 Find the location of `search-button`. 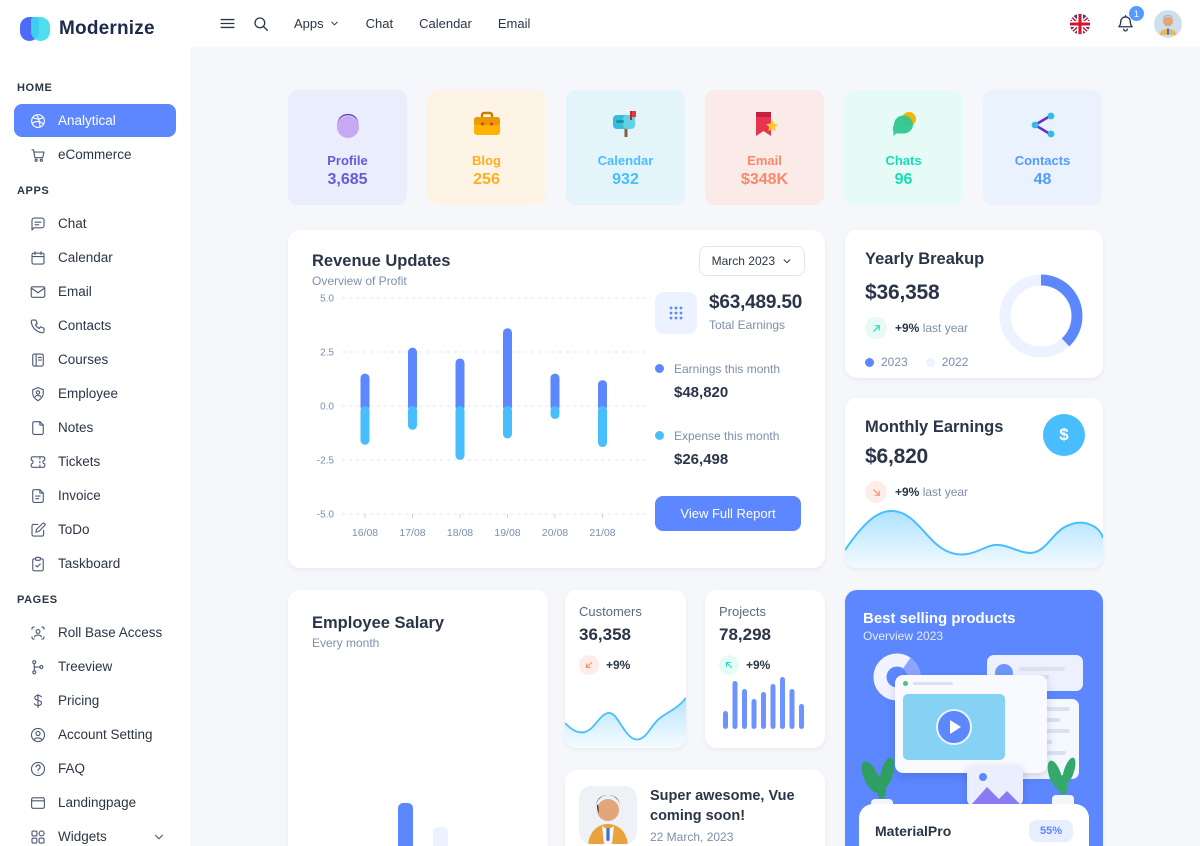

search-button is located at coordinates (261, 24).